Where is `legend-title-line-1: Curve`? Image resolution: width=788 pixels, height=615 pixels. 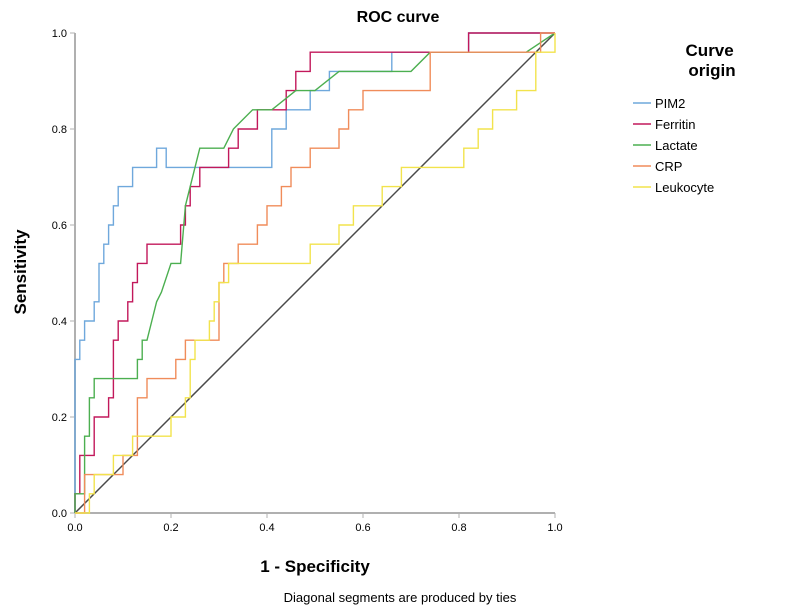
legend-title-line-1: Curve is located at coordinates (710, 50).